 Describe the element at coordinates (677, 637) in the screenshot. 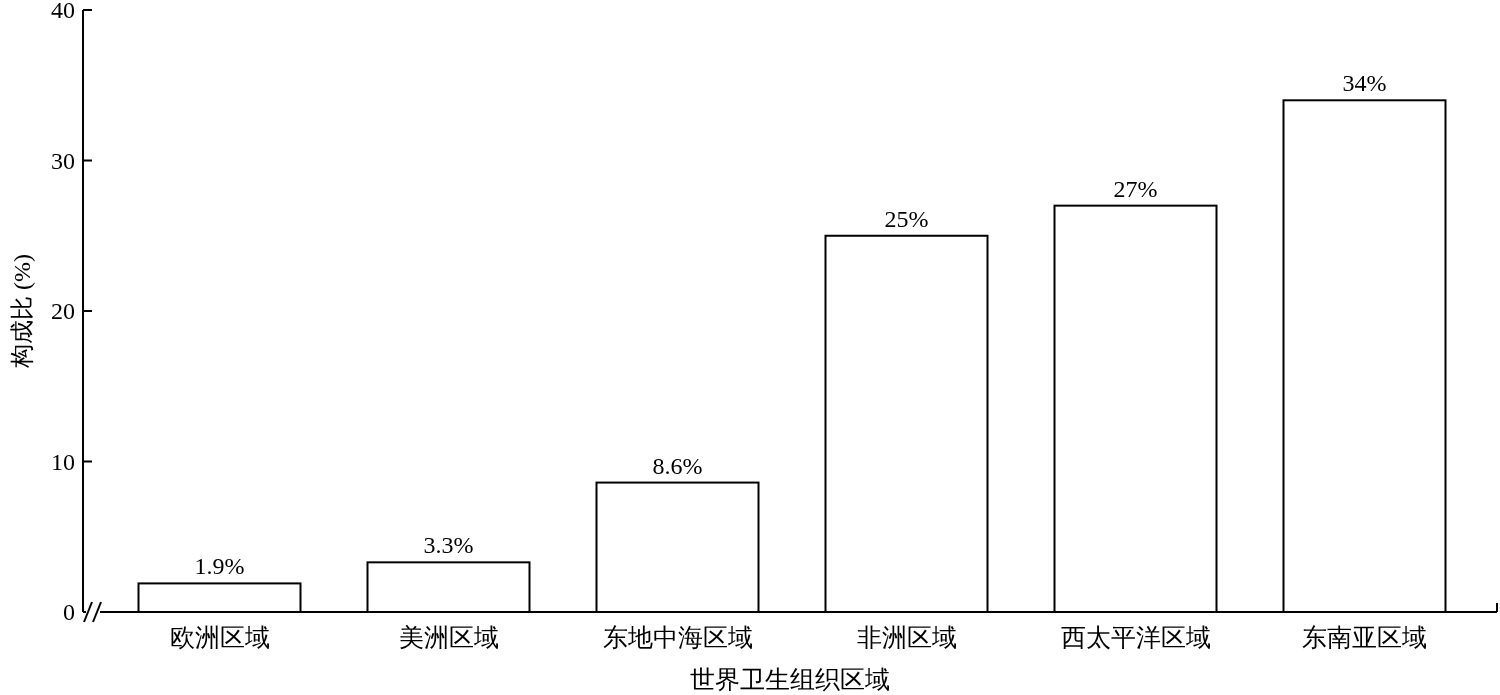

I see `x-tick-label: 东地中海区域` at that location.